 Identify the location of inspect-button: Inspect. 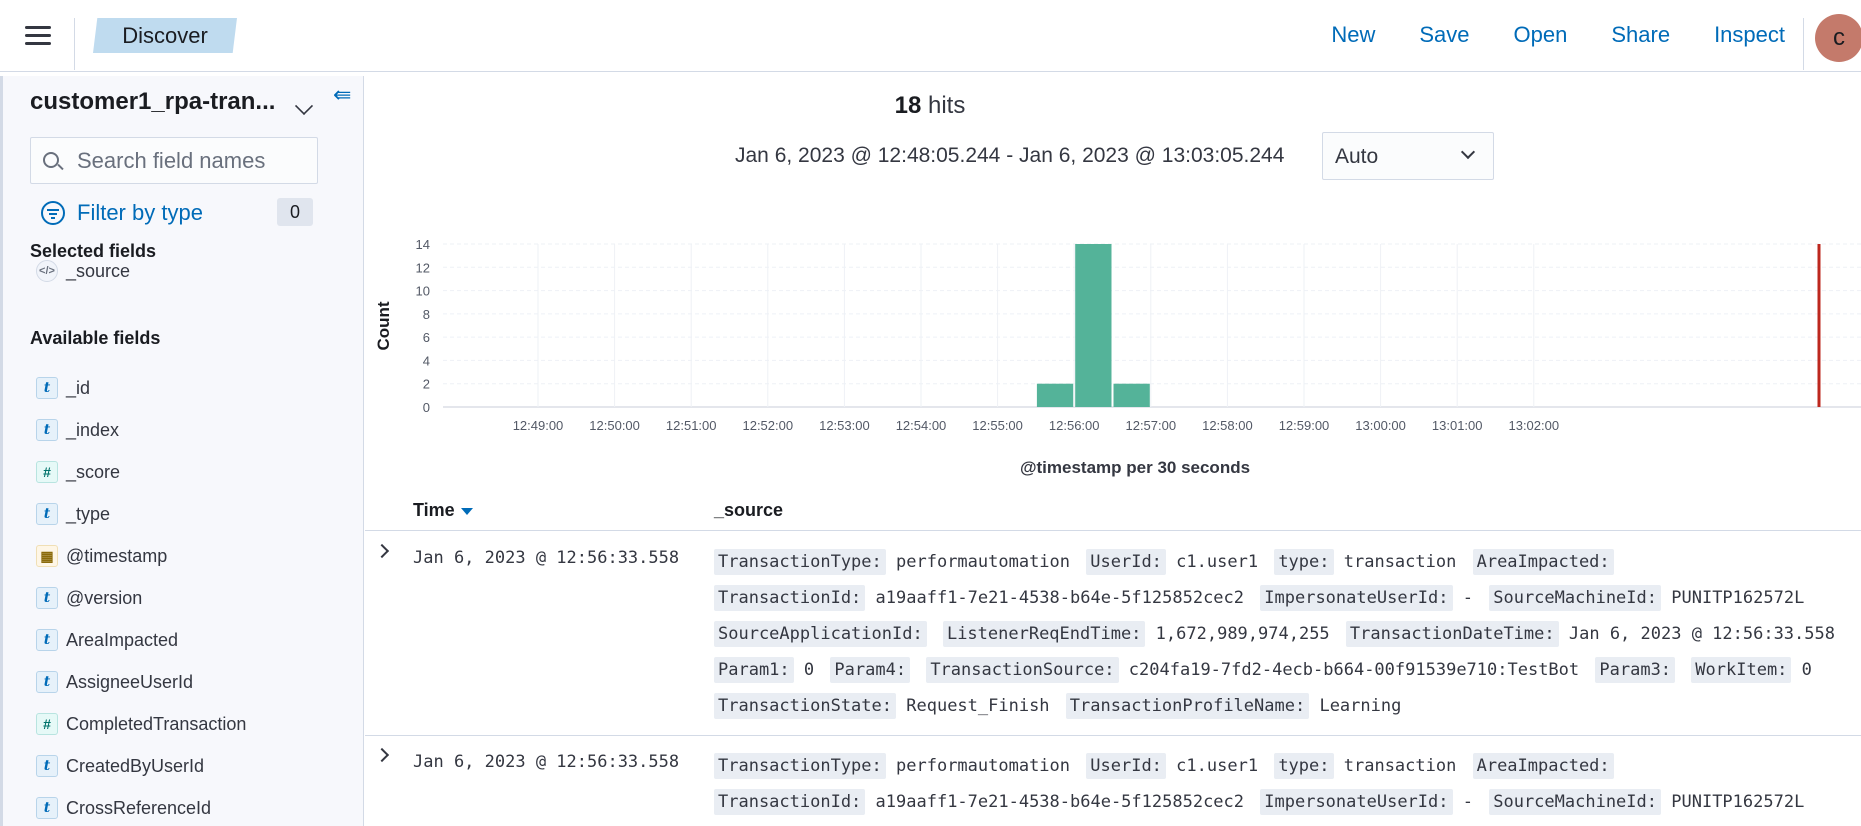
(1749, 34).